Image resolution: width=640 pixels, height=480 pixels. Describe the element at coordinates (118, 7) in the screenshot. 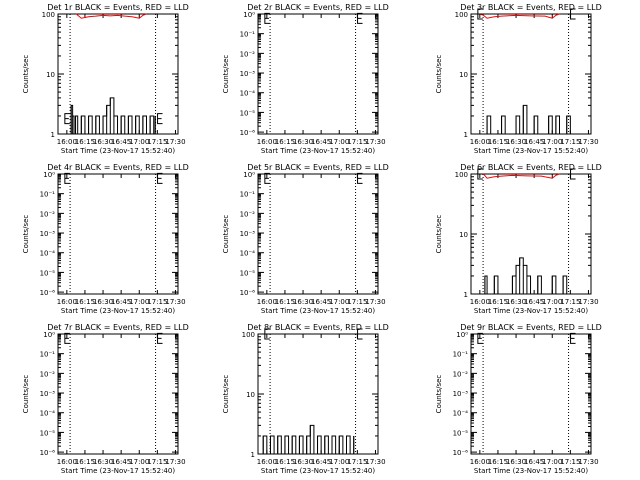

I see `panel-title: Det 1r BLACK = Events, RED = LLD` at that location.